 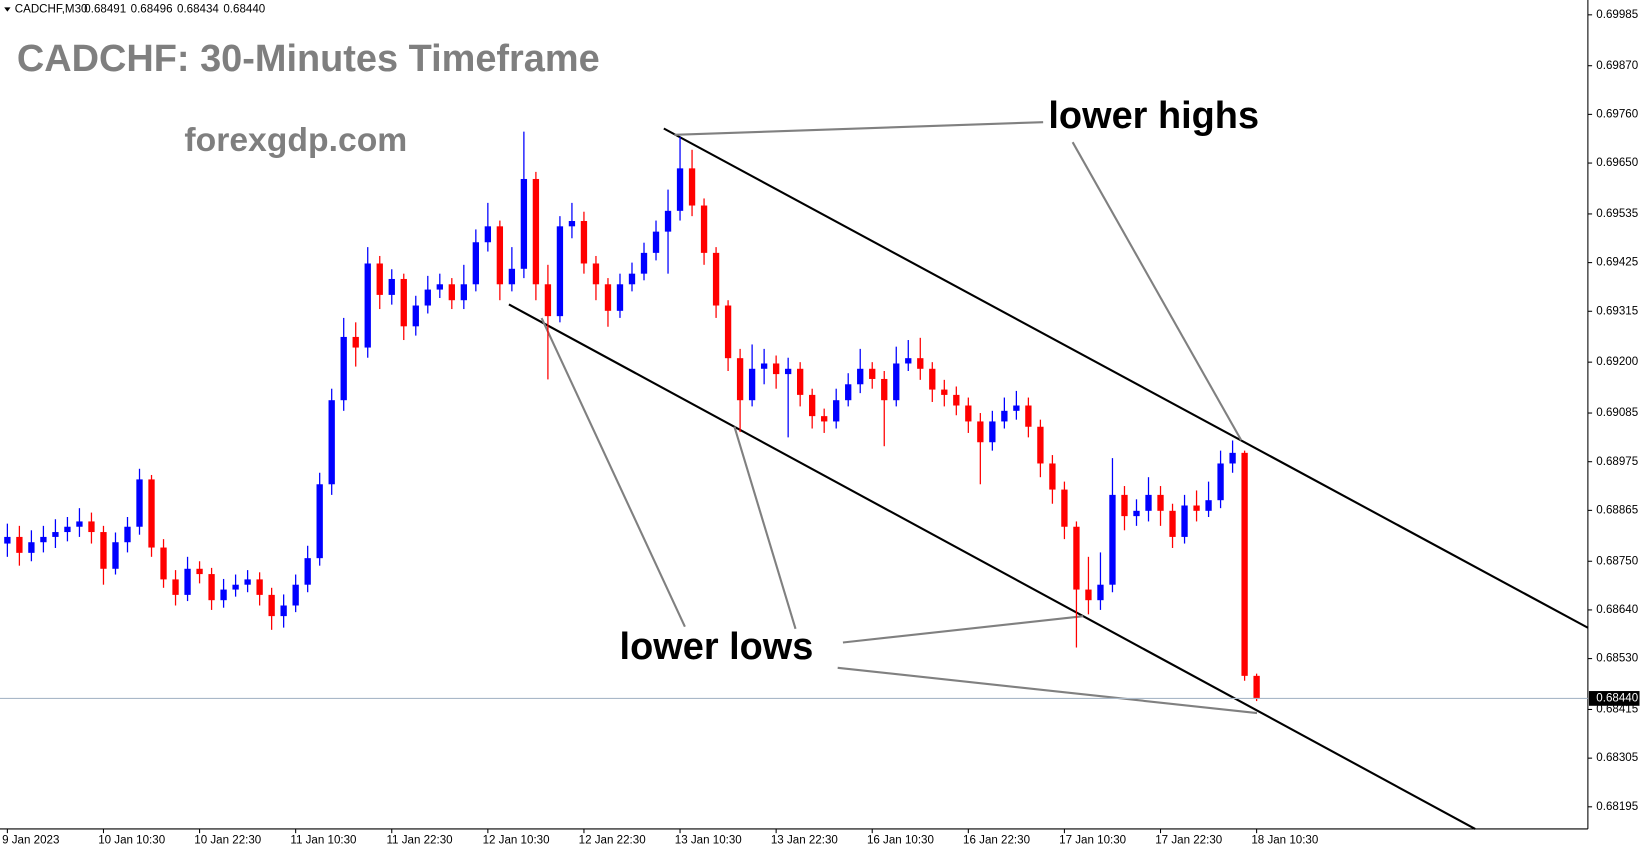 What do you see at coordinates (1617, 413) in the screenshot?
I see `y-tick-label: 0.69085` at bounding box center [1617, 413].